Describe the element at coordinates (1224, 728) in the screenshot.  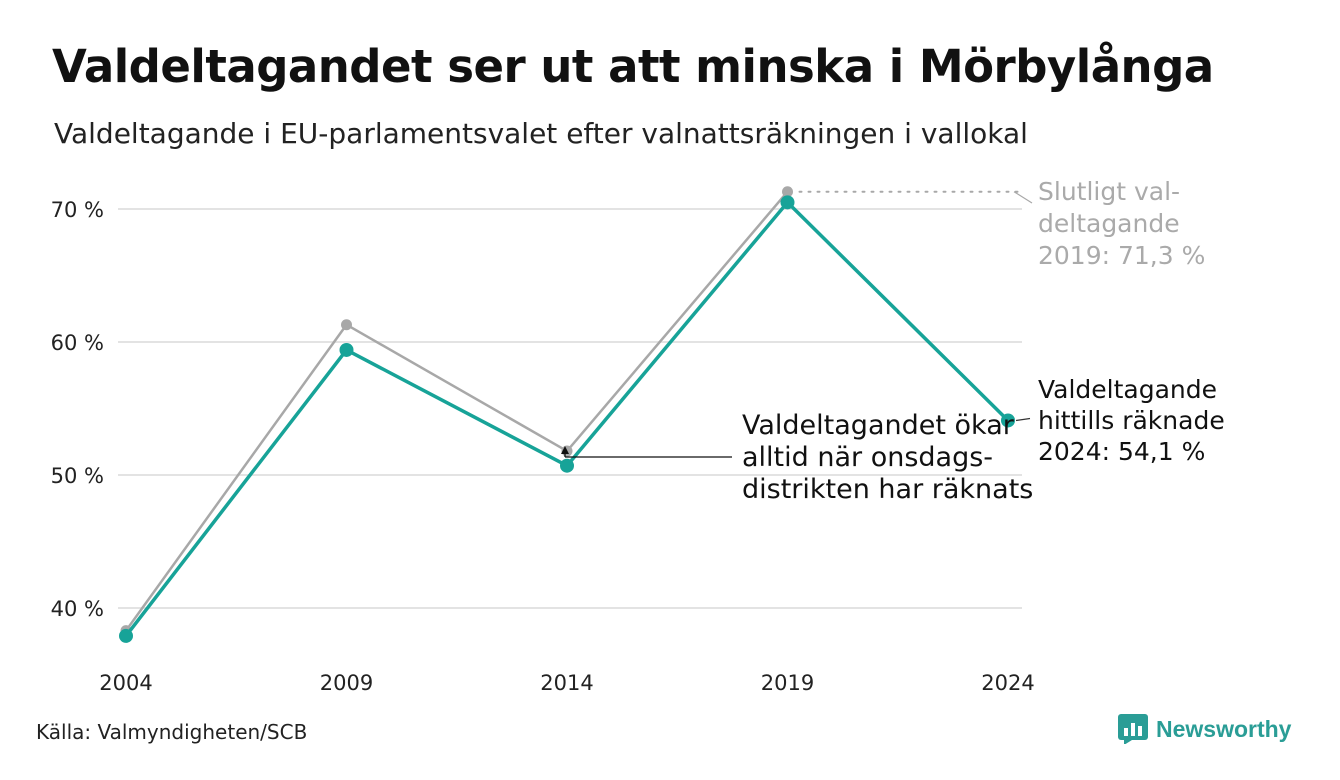
I see `brand-name: Newsworthy` at that location.